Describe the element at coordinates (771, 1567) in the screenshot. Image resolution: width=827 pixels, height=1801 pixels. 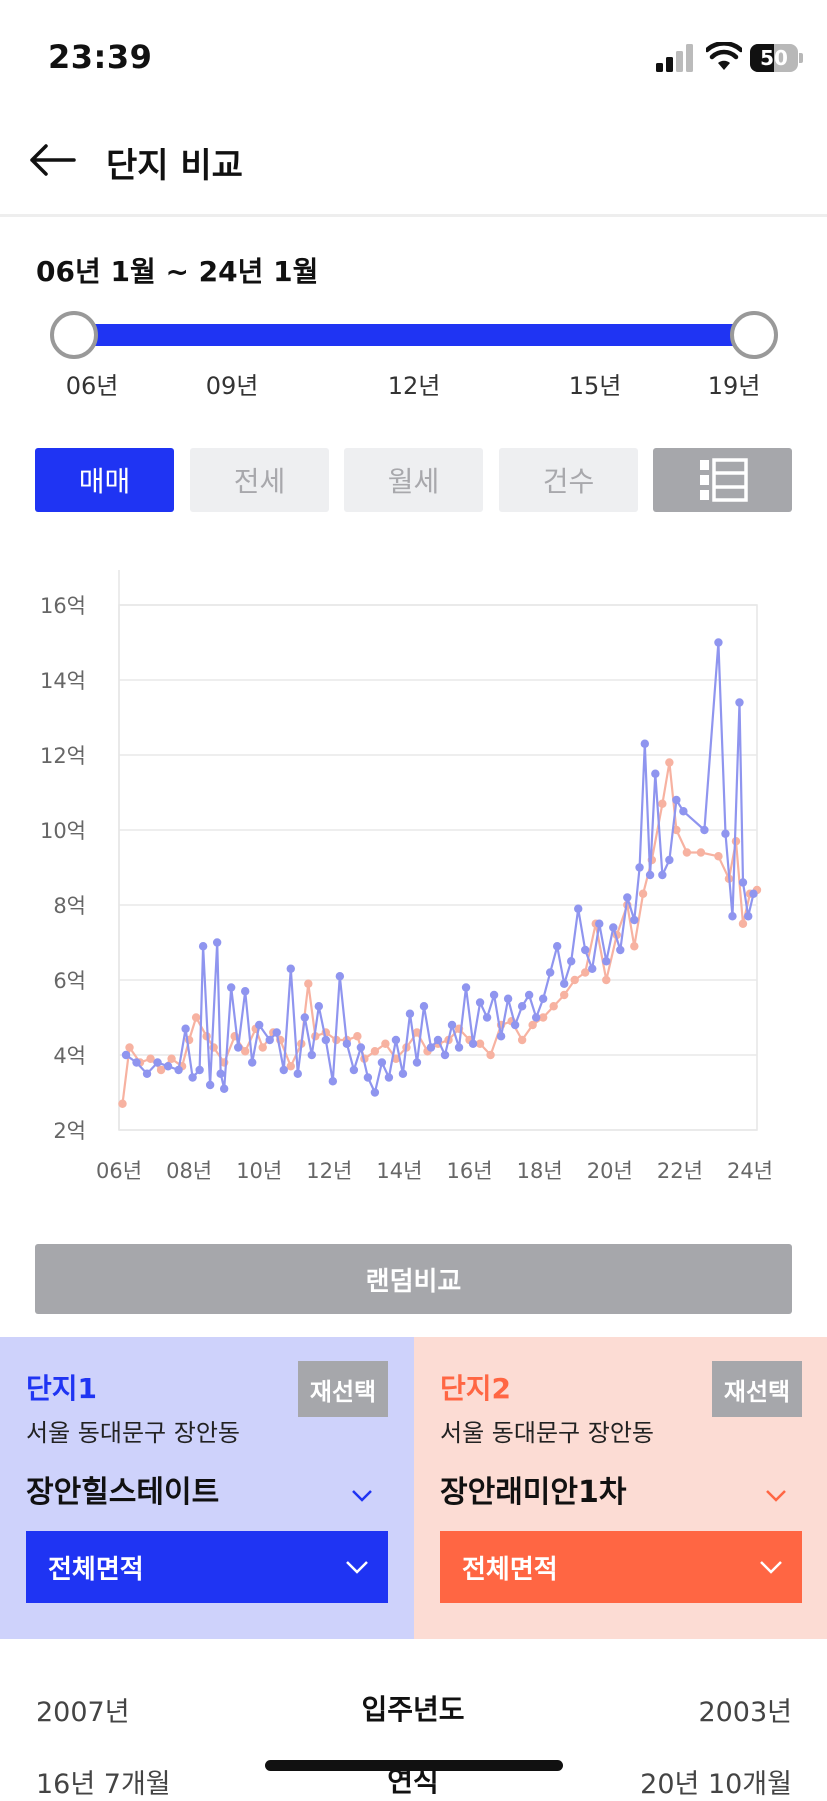
I see `chevron-down-icon` at that location.